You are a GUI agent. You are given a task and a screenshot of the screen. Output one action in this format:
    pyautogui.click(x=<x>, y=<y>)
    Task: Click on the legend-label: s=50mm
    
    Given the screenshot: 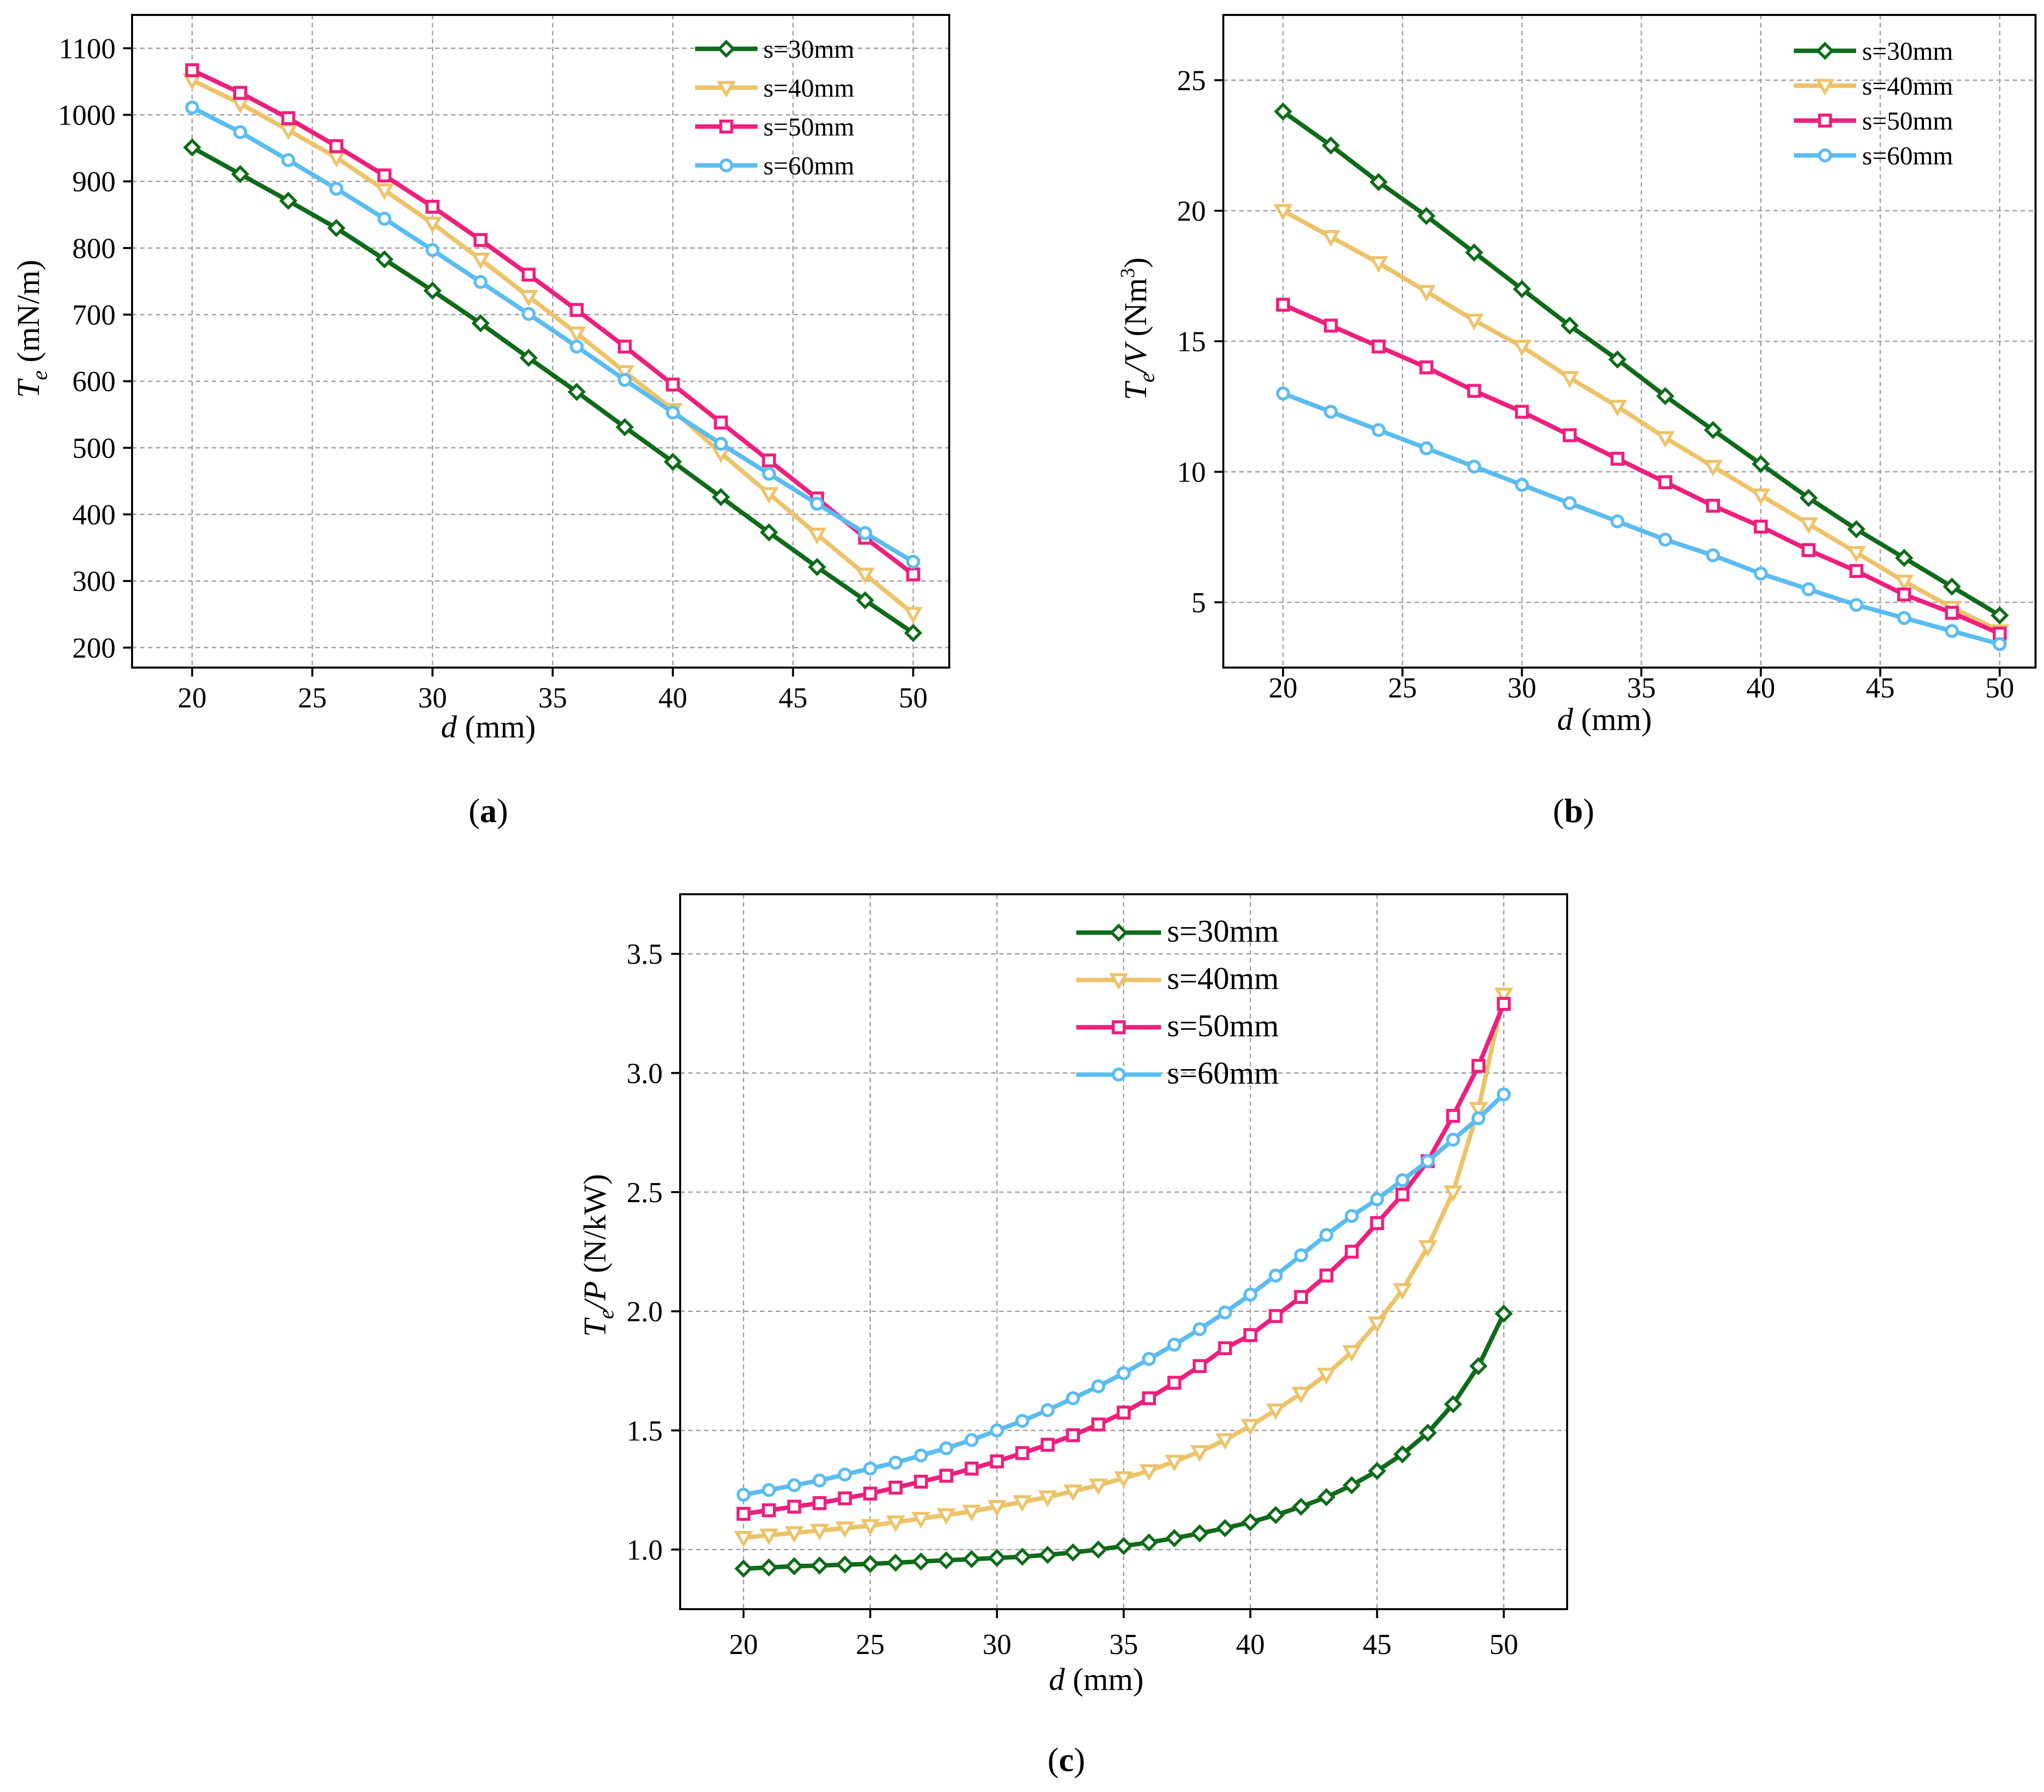 What is the action you would take?
    pyautogui.click(x=1907, y=122)
    